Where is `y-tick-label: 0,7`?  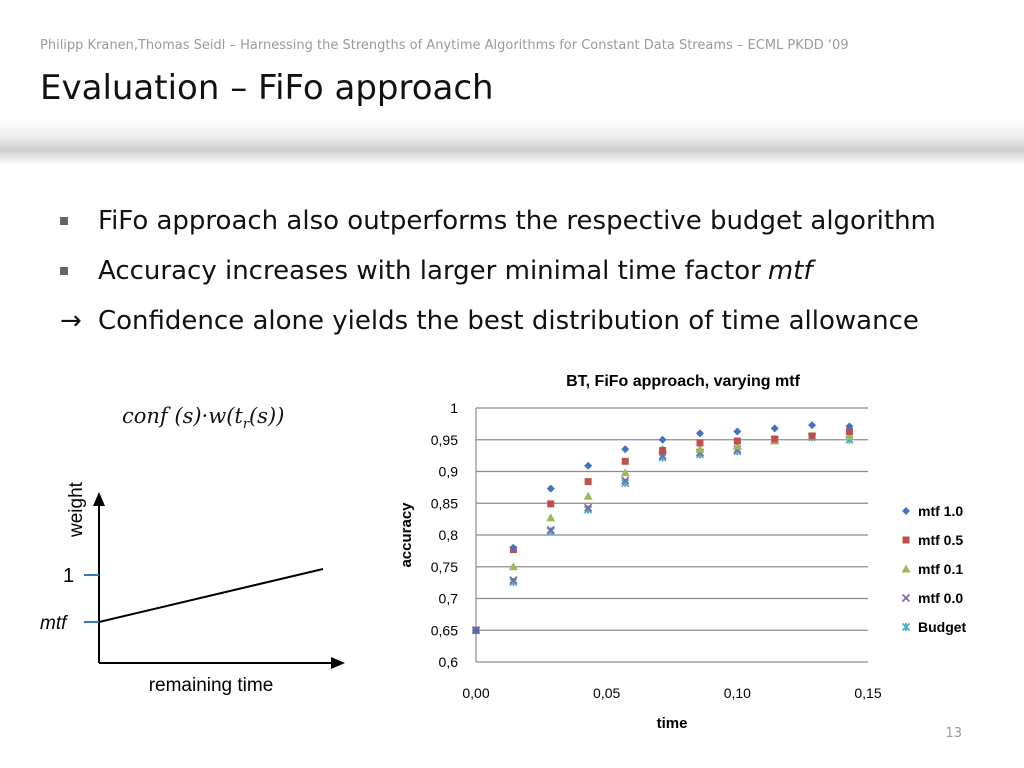
y-tick-label: 0,7 is located at coordinates (449, 599).